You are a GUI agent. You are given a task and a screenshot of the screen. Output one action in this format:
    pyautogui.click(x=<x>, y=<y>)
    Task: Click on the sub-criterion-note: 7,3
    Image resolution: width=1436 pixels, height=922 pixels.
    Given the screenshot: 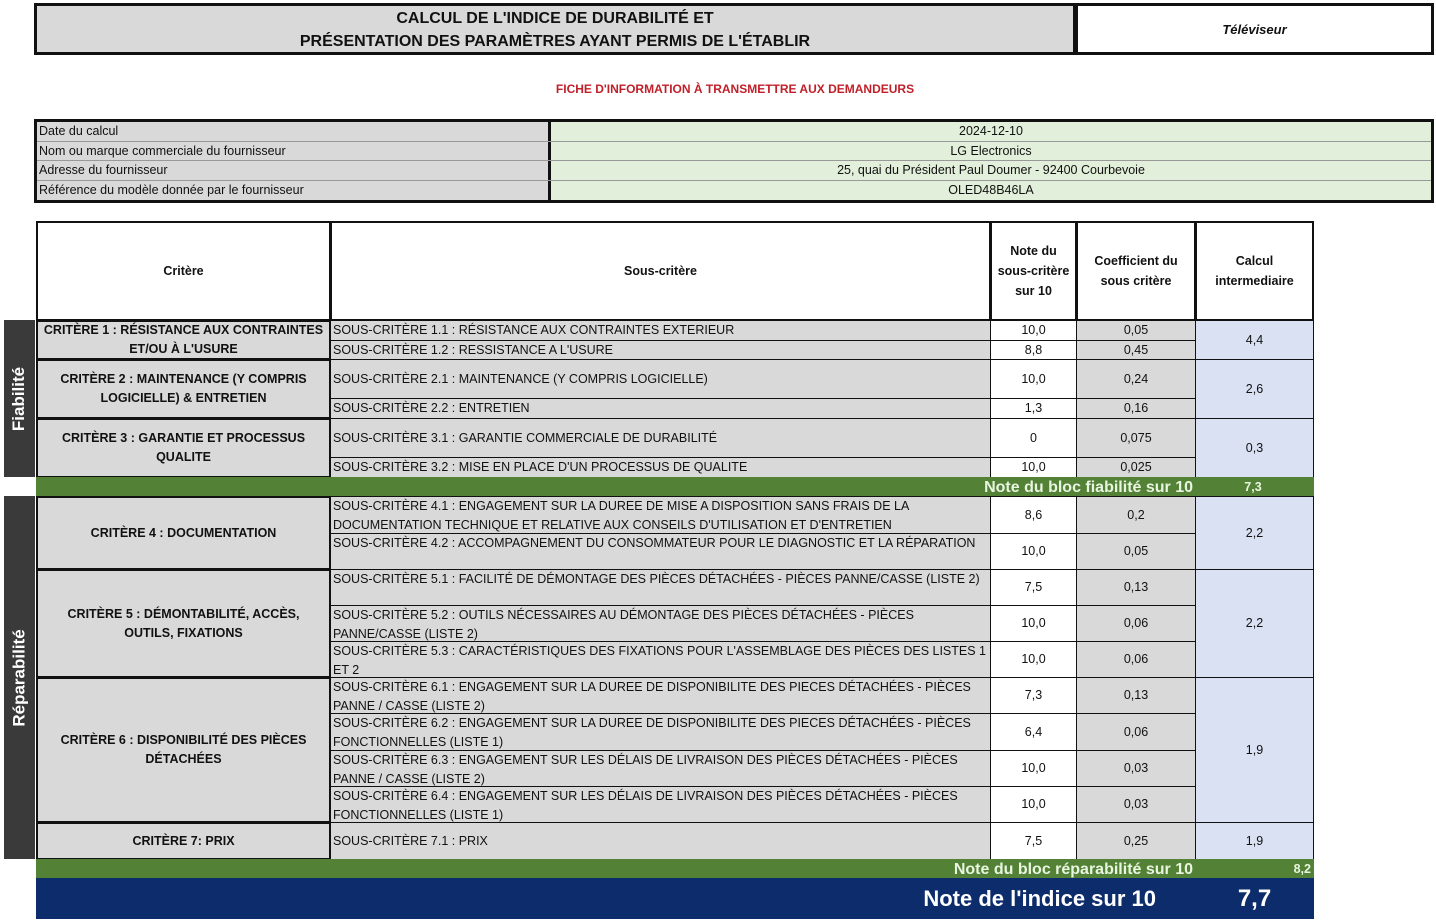 What is the action you would take?
    pyautogui.click(x=1033, y=695)
    